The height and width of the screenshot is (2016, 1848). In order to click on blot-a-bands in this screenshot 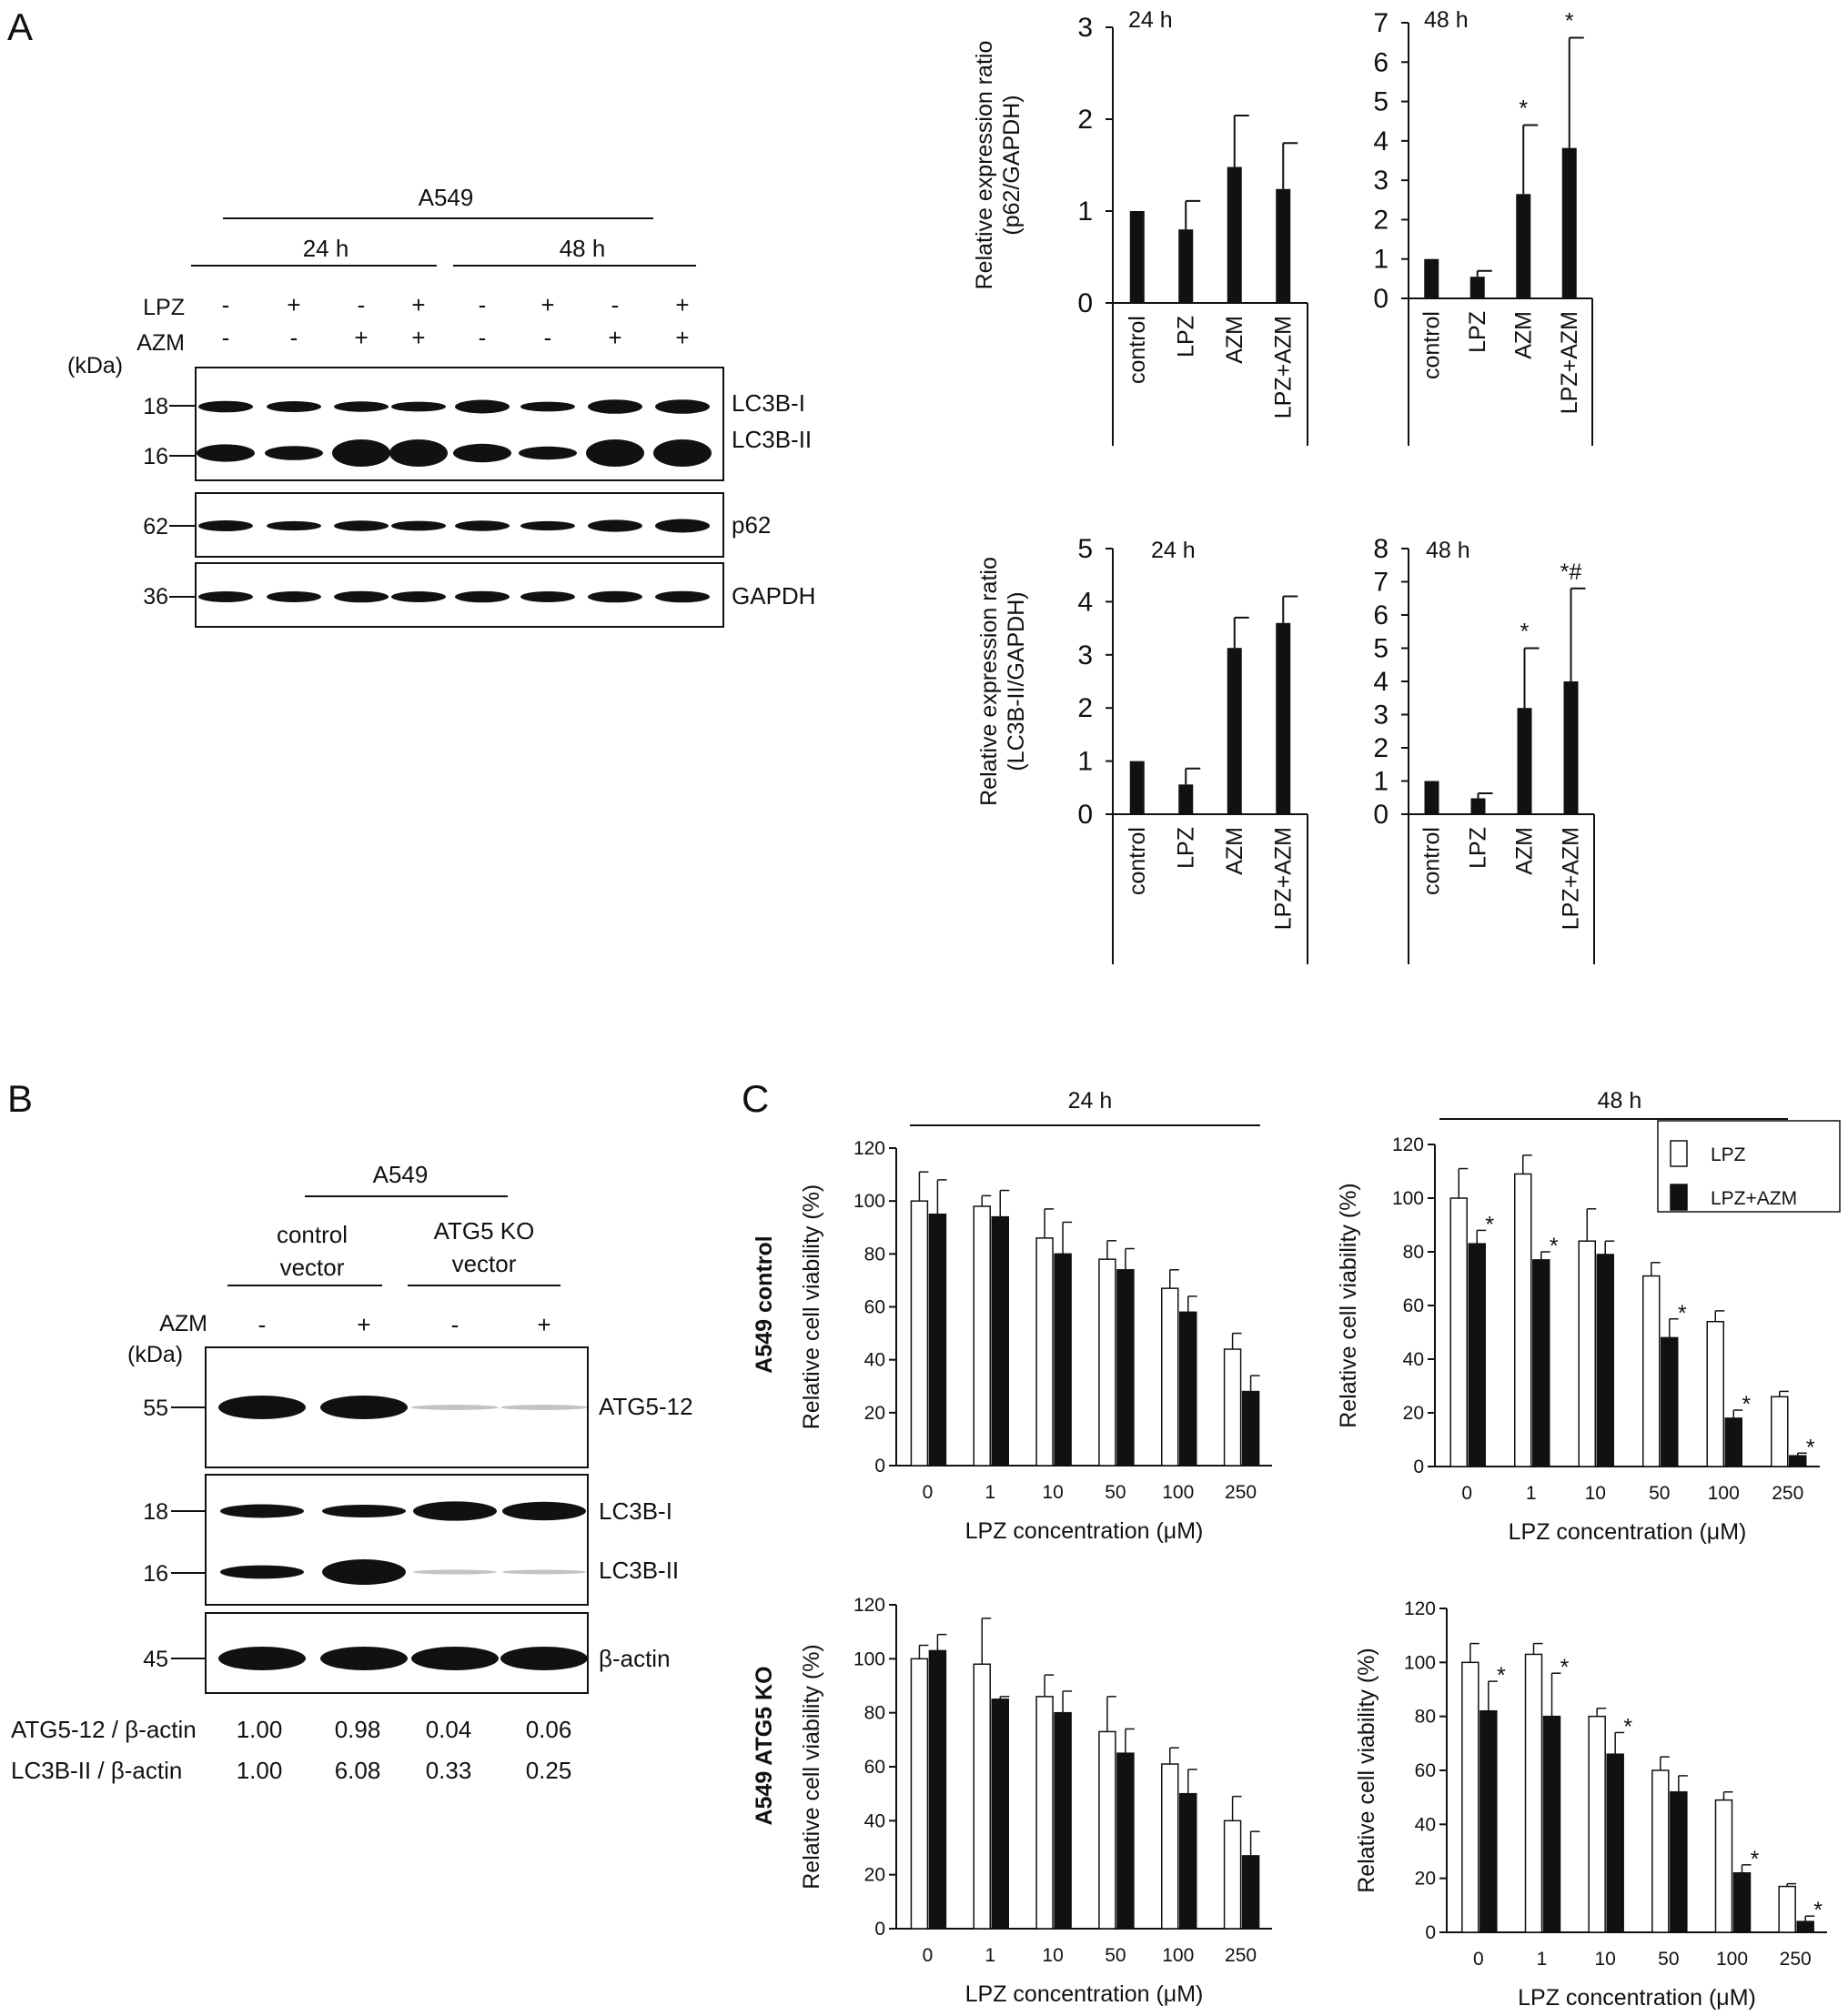, I will do `click(455, 501)`.